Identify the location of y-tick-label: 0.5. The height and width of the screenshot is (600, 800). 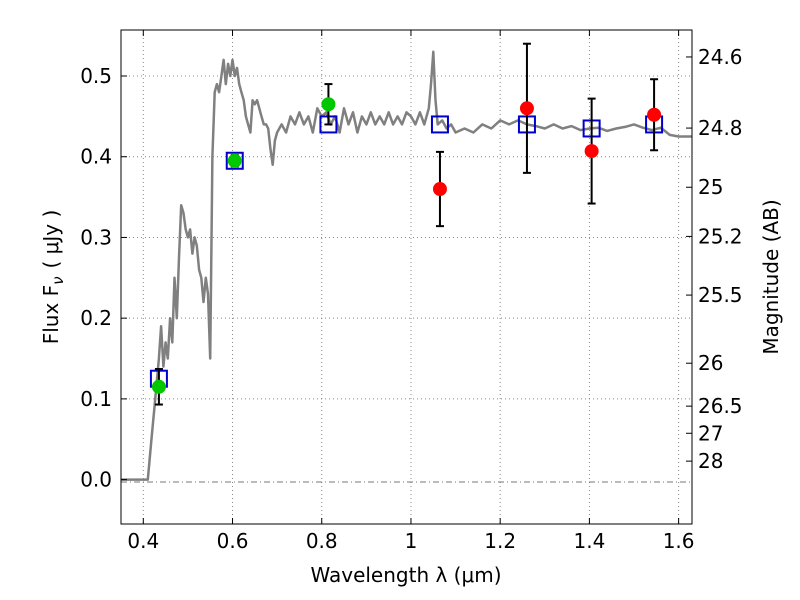
(96, 76).